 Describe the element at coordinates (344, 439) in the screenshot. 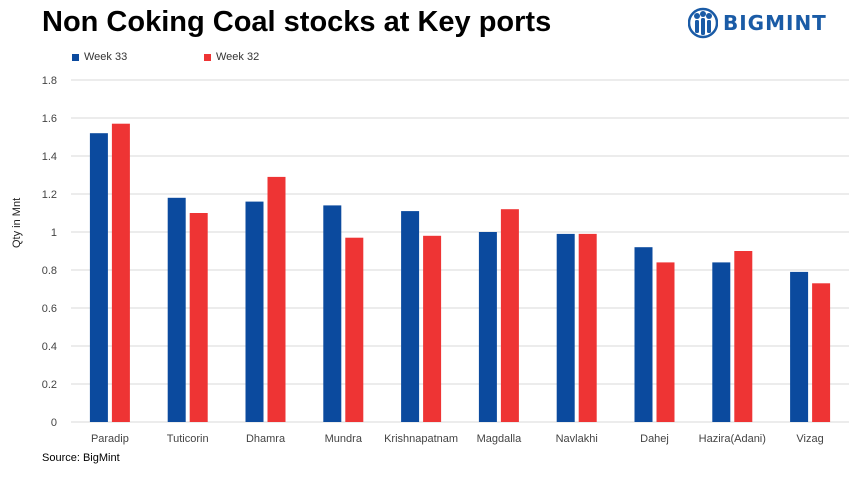

I see `x-tick-label: Mundra` at that location.